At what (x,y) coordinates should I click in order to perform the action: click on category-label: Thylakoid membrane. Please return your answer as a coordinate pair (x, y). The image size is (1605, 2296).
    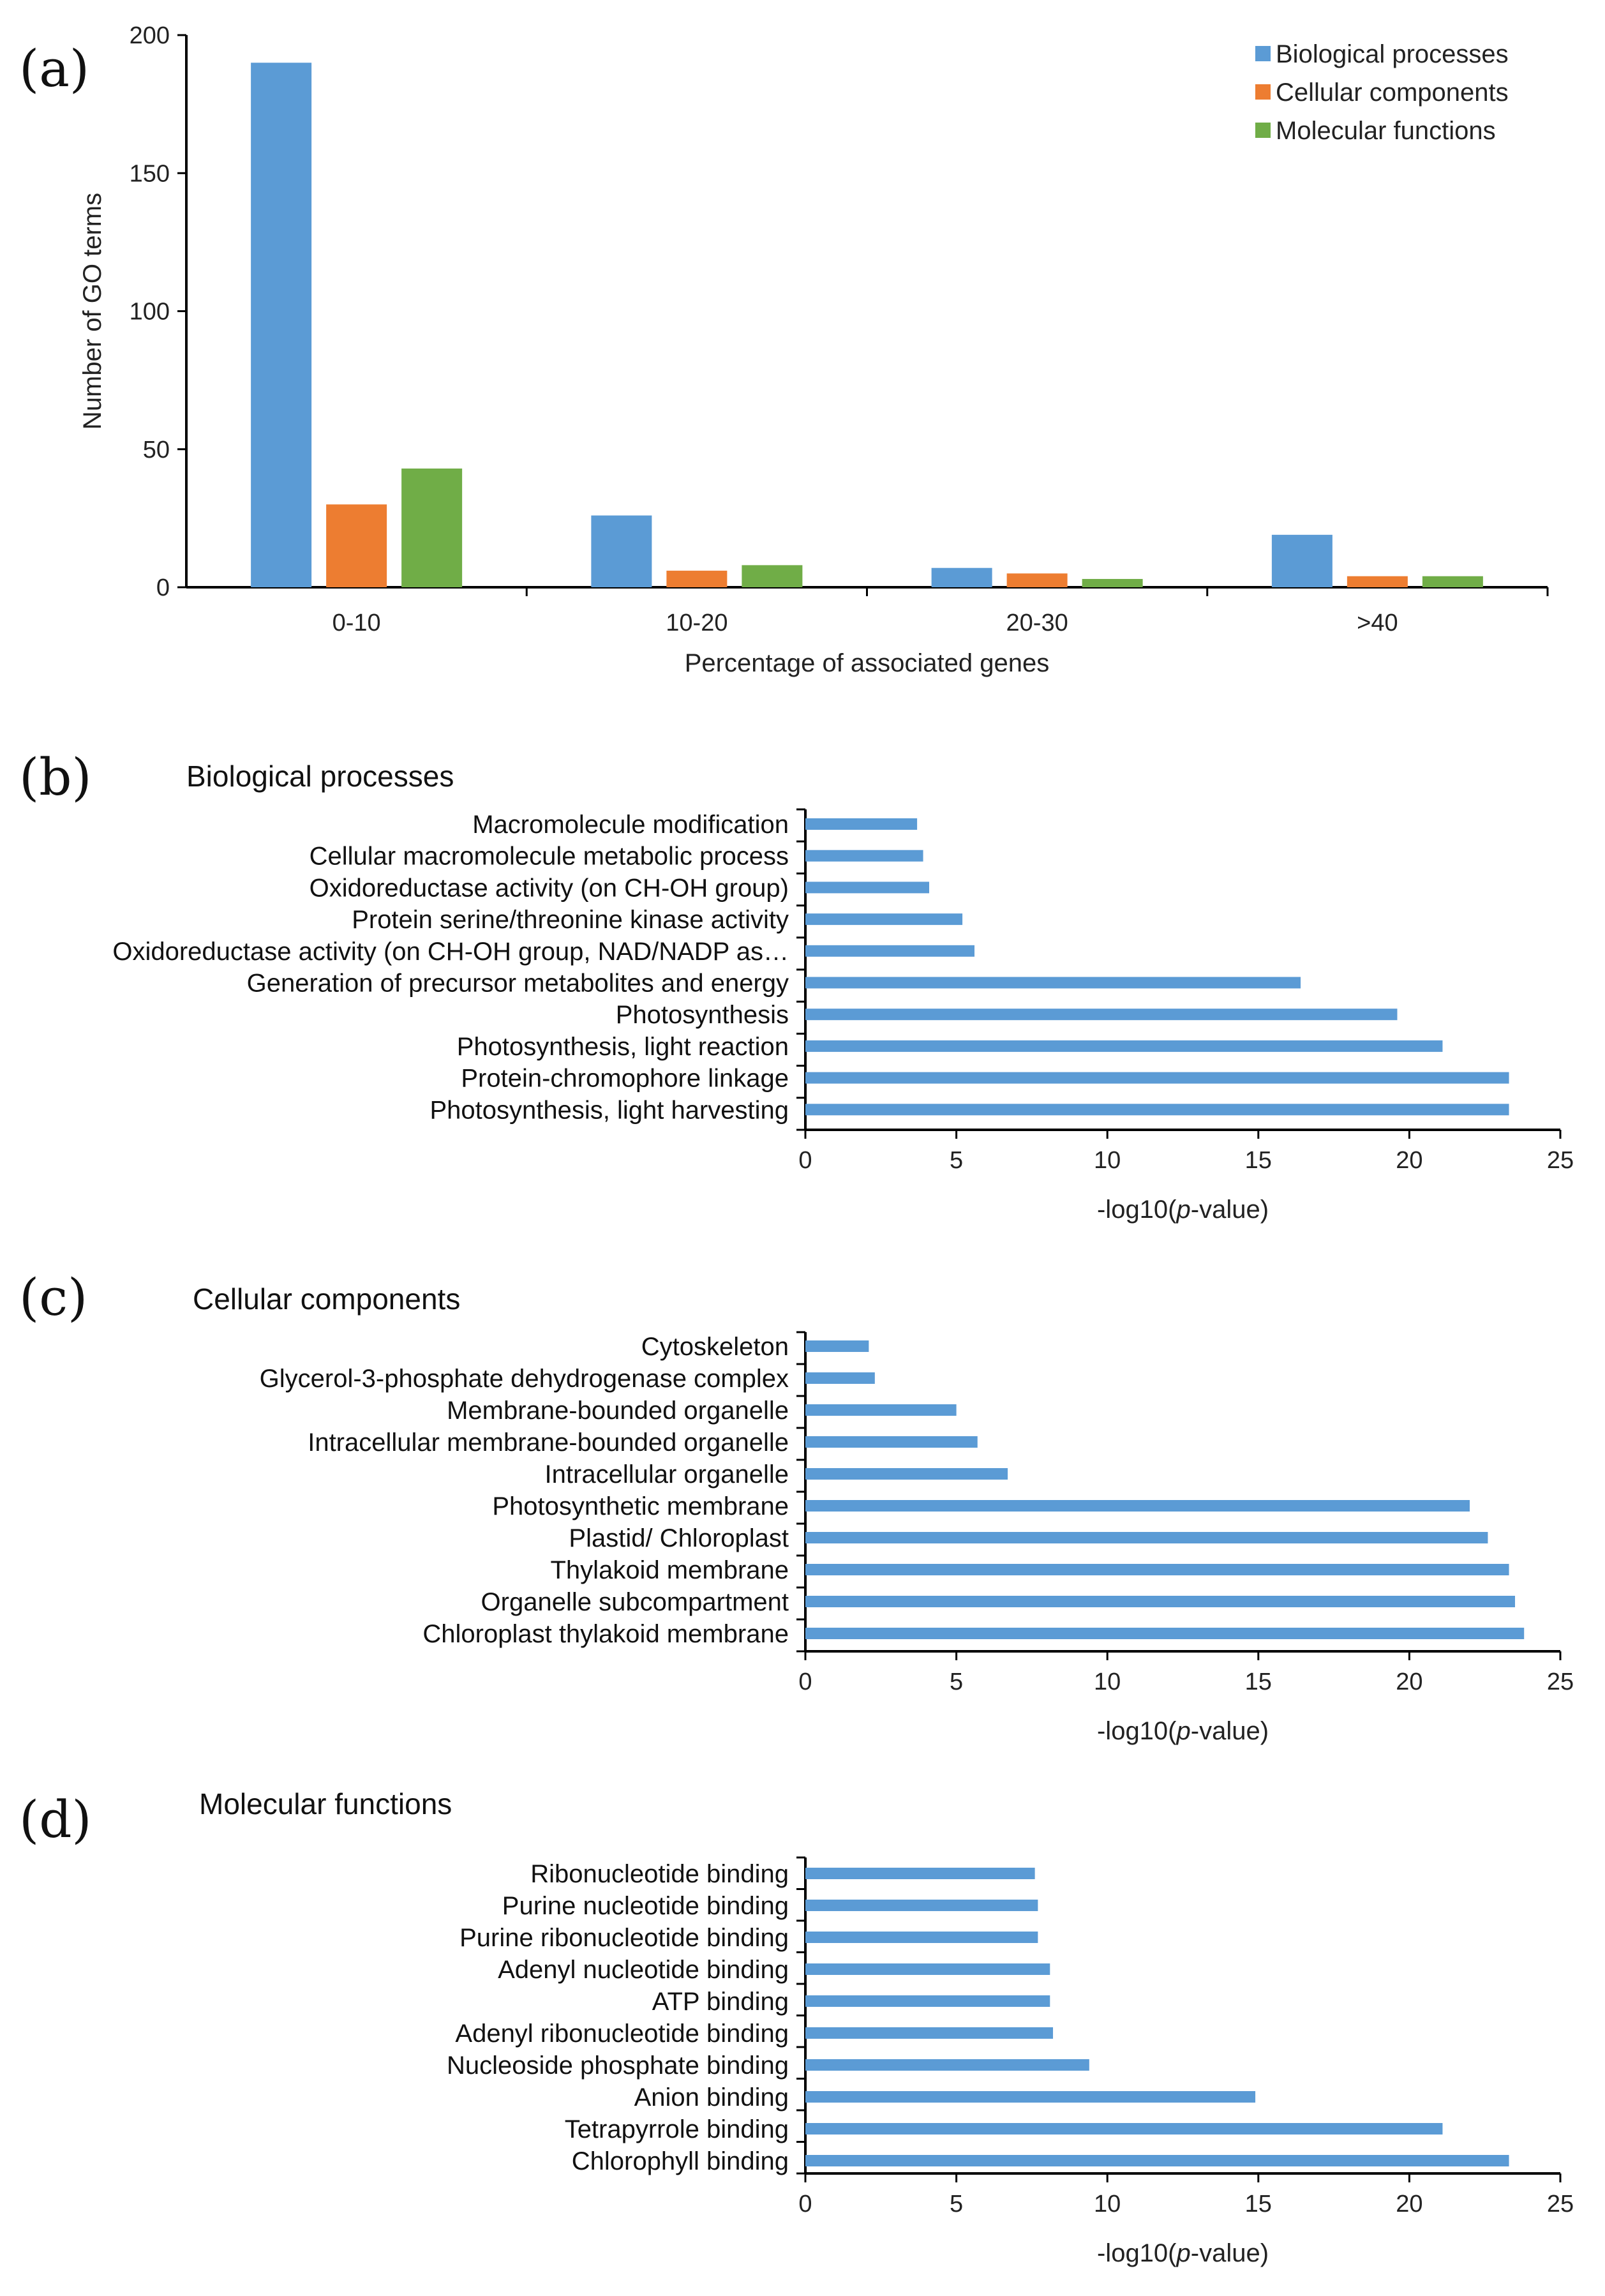
    Looking at the image, I should click on (670, 1570).